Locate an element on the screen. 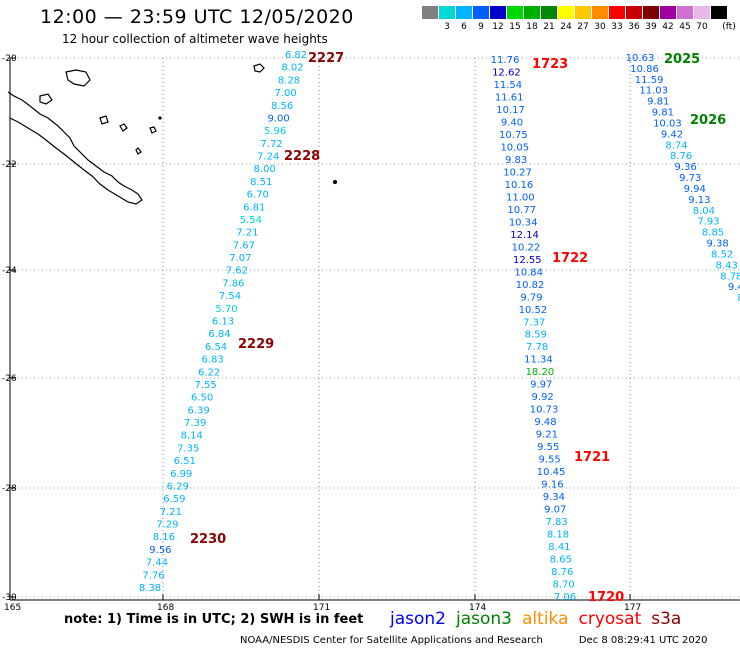 This screenshot has width=740, height=650. swh-value: 11.61 is located at coordinates (509, 97).